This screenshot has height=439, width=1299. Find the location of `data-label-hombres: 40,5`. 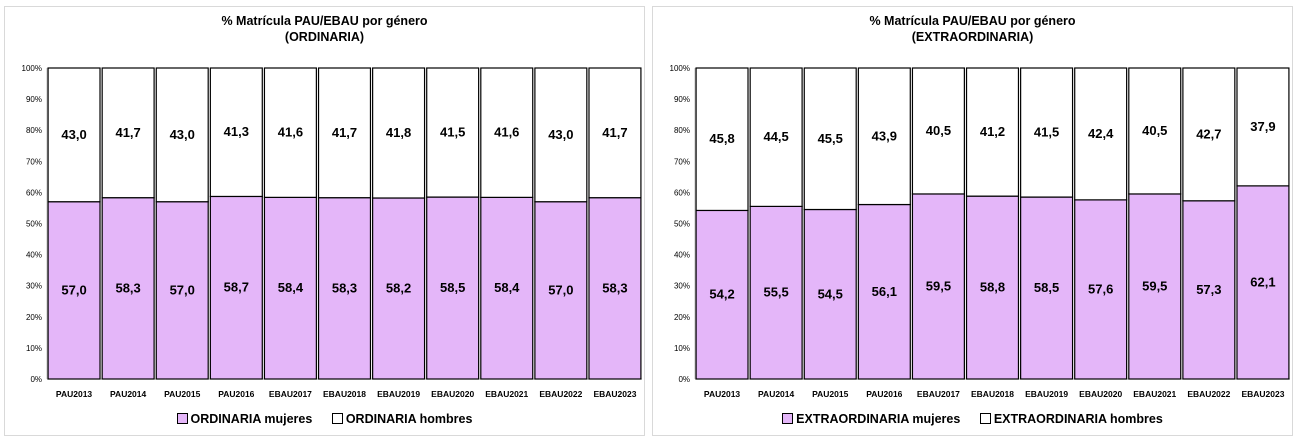

data-label-hombres: 40,5 is located at coordinates (938, 130).